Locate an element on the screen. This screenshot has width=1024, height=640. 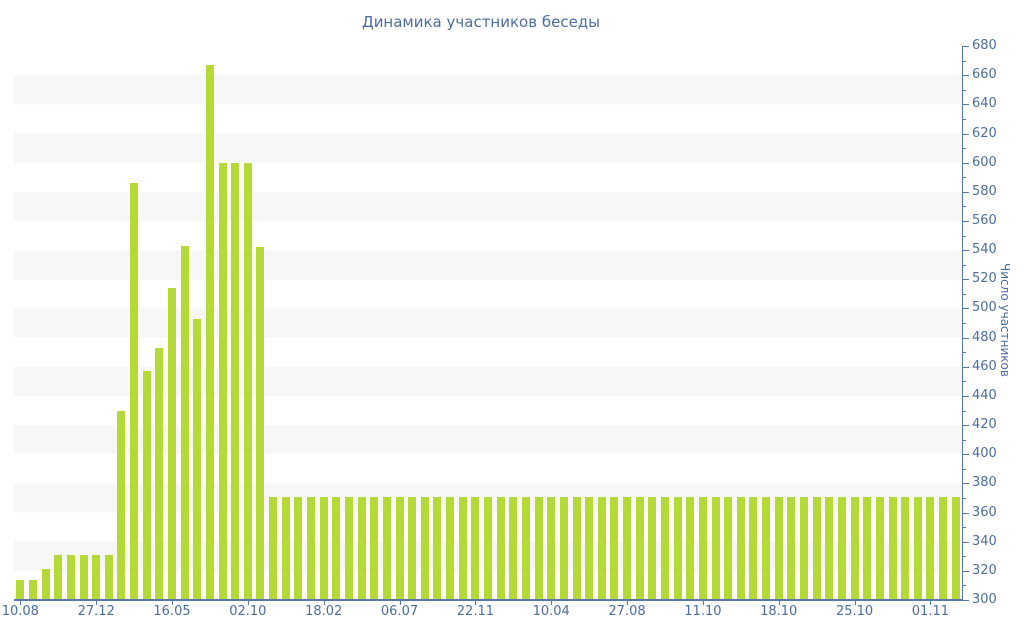
y-tick-label: 300 is located at coordinates (984, 599).